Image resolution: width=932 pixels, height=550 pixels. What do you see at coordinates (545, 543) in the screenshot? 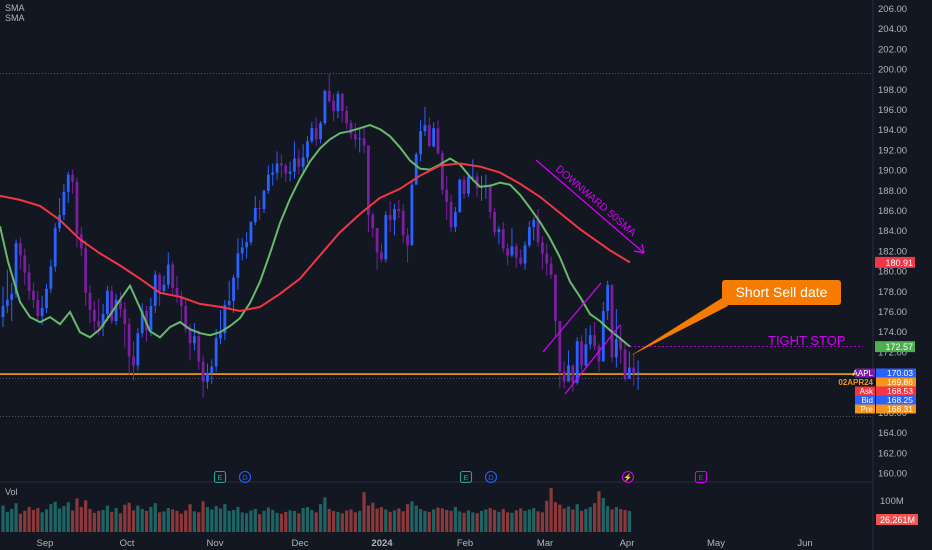
I see `x-tick-label: Mar` at bounding box center [545, 543].